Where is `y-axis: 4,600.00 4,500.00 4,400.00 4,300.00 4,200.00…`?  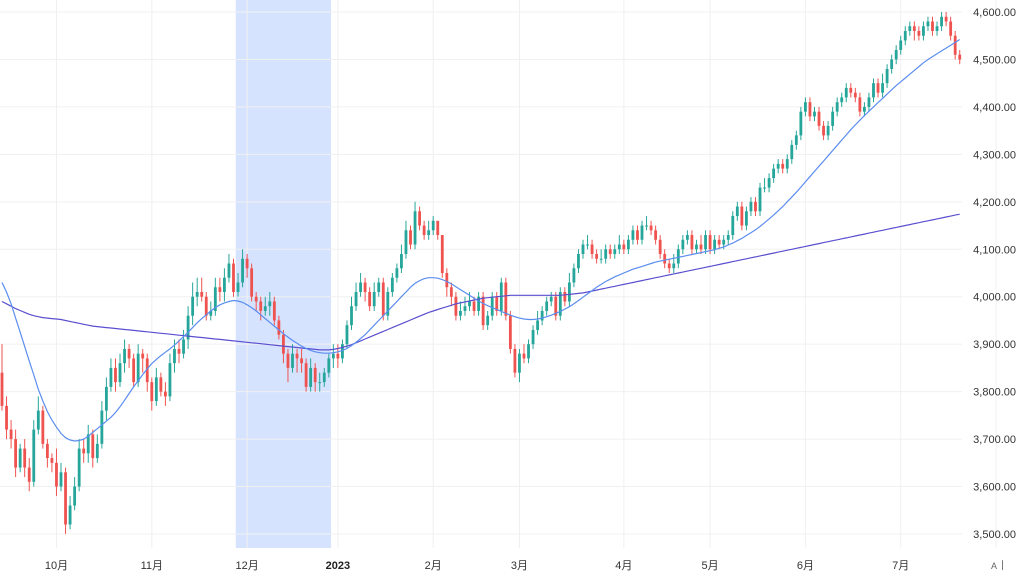
y-axis: 4,600.00 4,500.00 4,400.00 4,300.00 4,200.00… is located at coordinates (994, 274).